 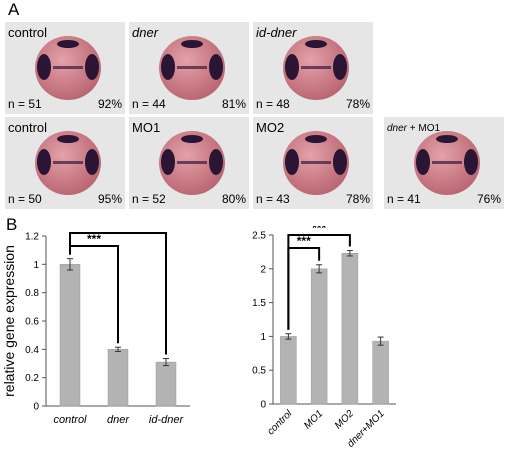 What do you see at coordinates (344, 419) in the screenshot?
I see `x-category-label: MO2` at bounding box center [344, 419].